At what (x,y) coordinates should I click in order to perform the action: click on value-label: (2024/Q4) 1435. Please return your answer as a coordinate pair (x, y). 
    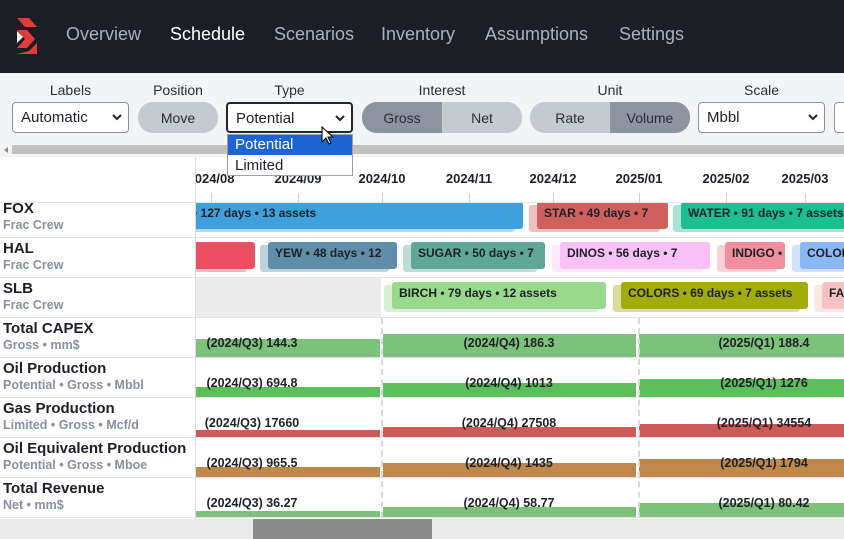
    Looking at the image, I should click on (509, 463).